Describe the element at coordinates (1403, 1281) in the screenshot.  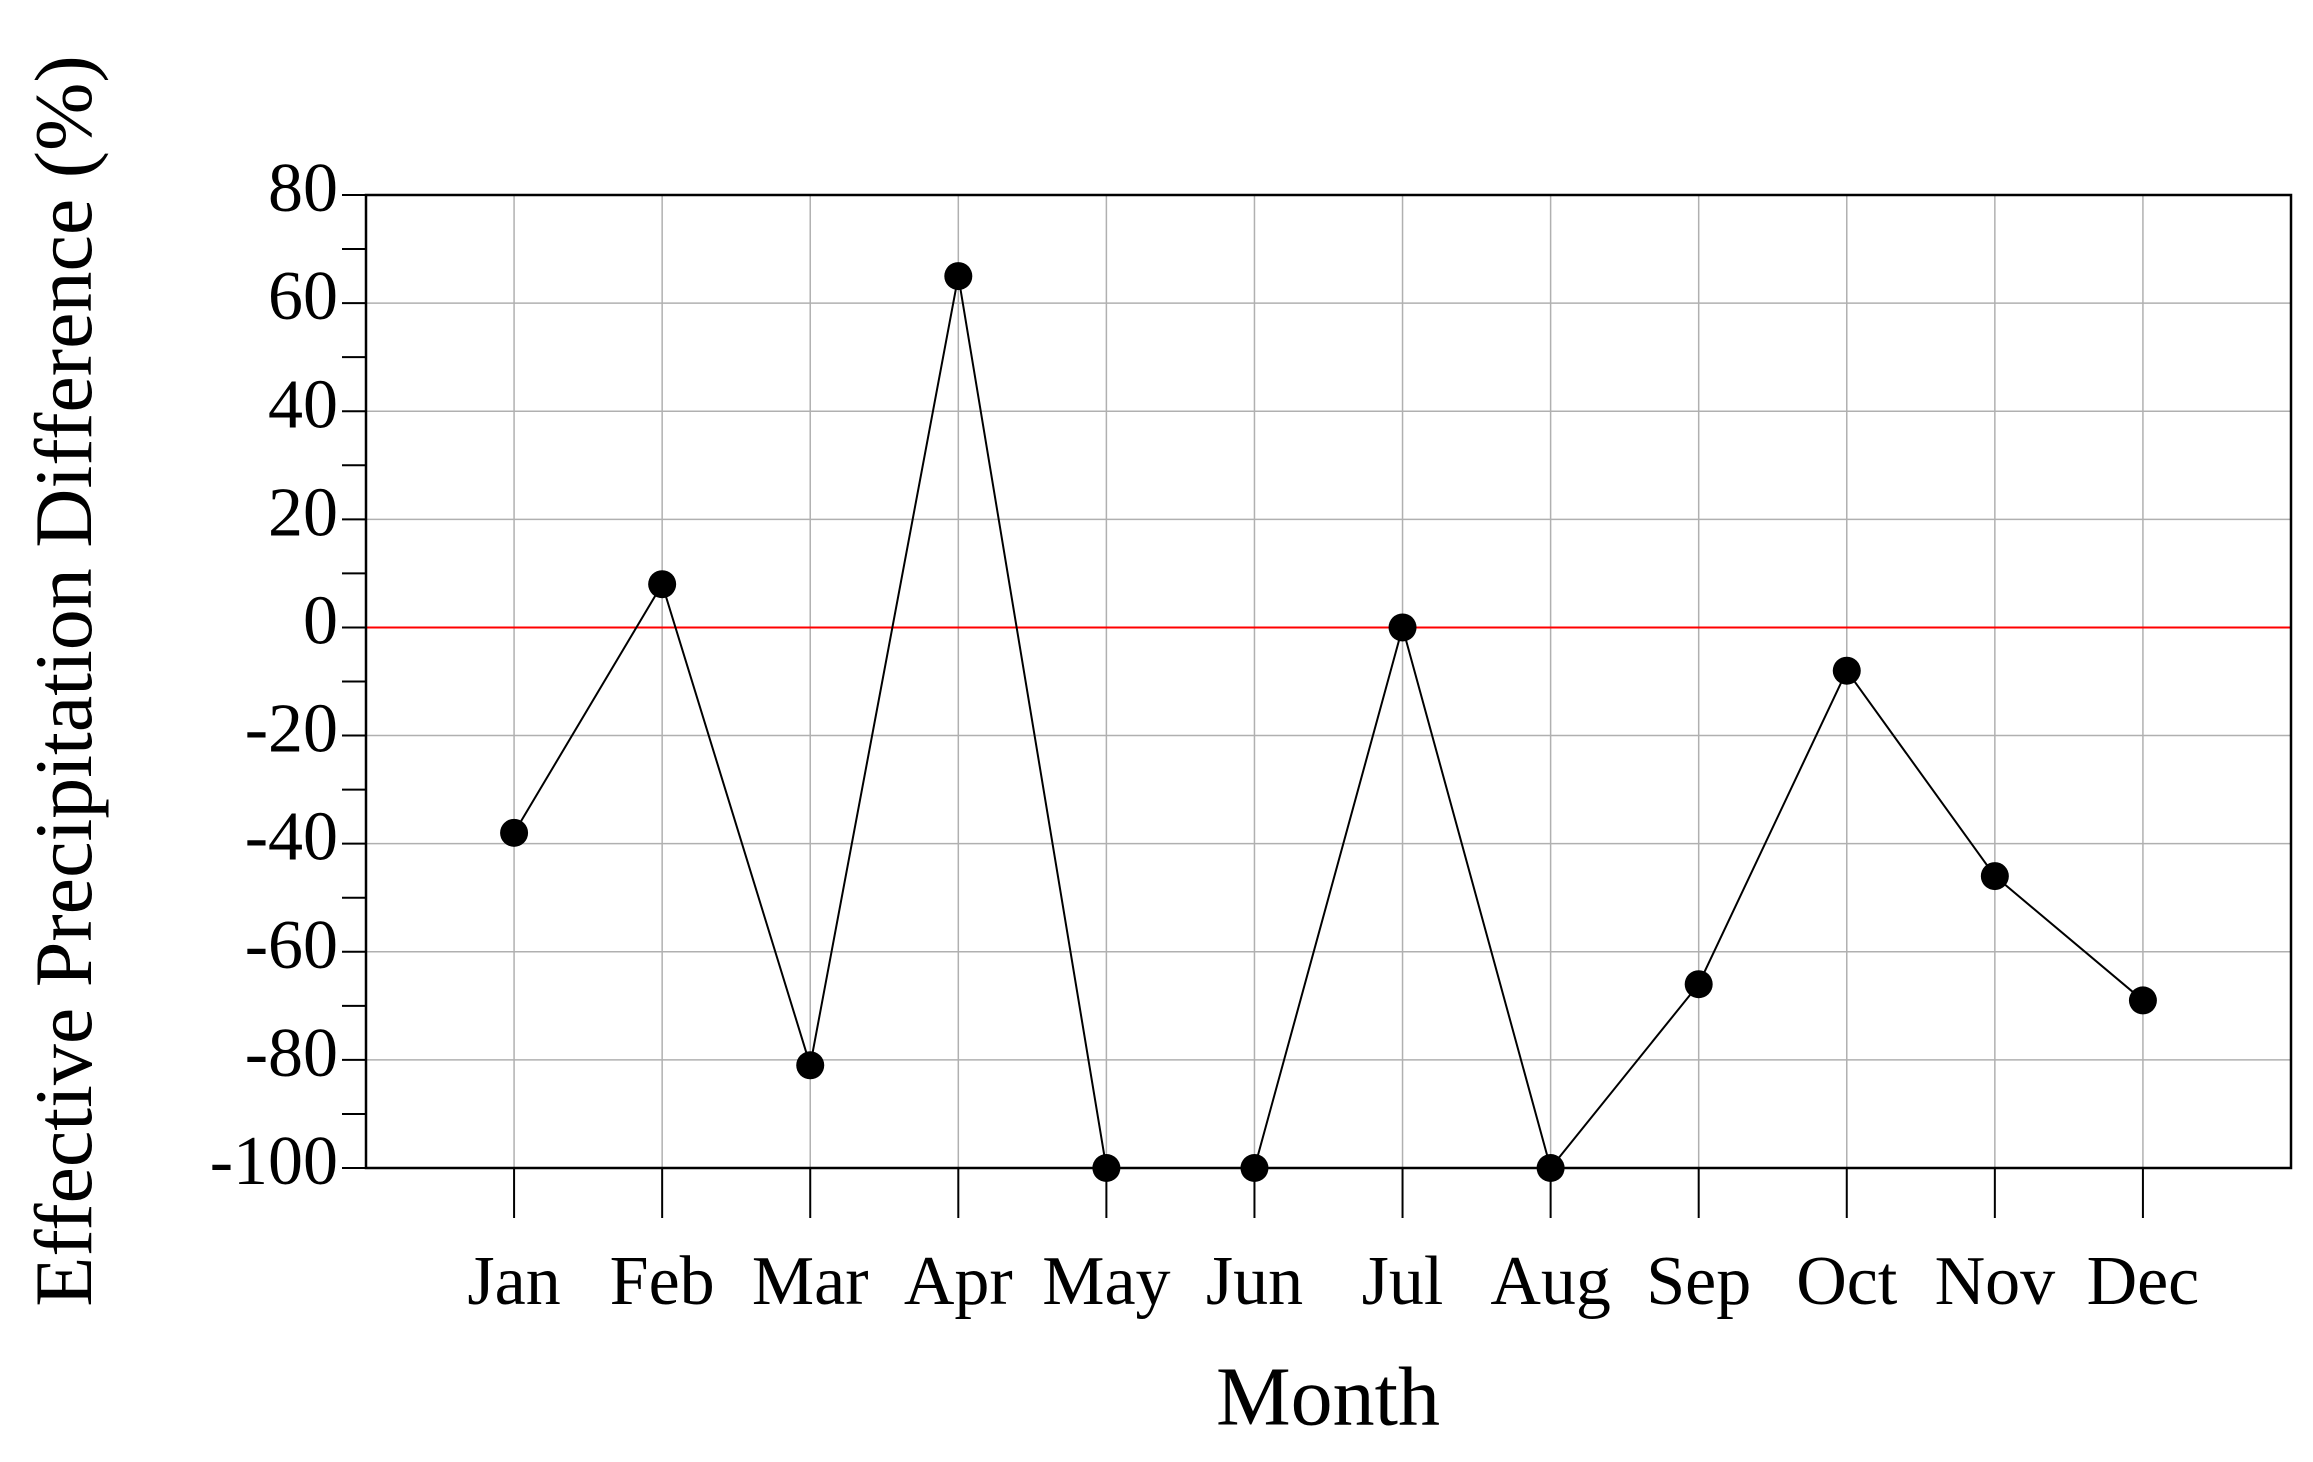
I see `x-tick-label: Jul` at that location.